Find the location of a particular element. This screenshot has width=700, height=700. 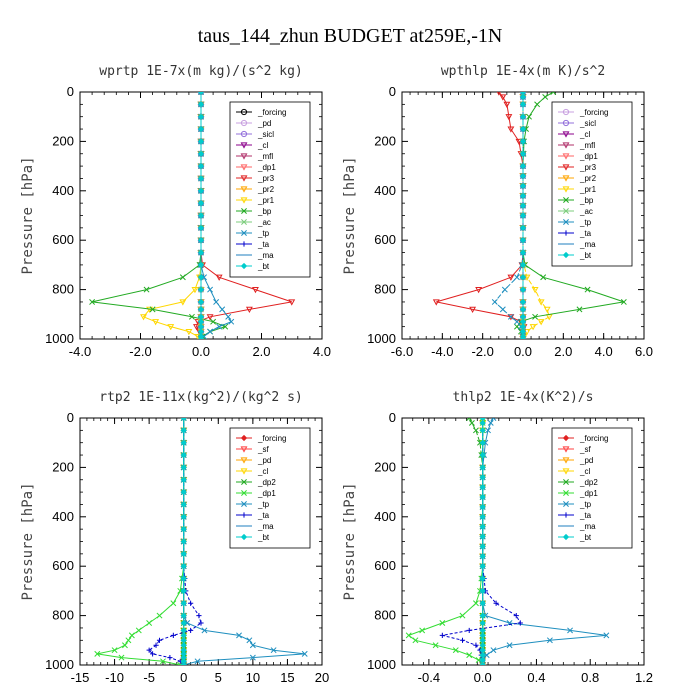

x-tick-label: -10 is located at coordinates (114, 677).